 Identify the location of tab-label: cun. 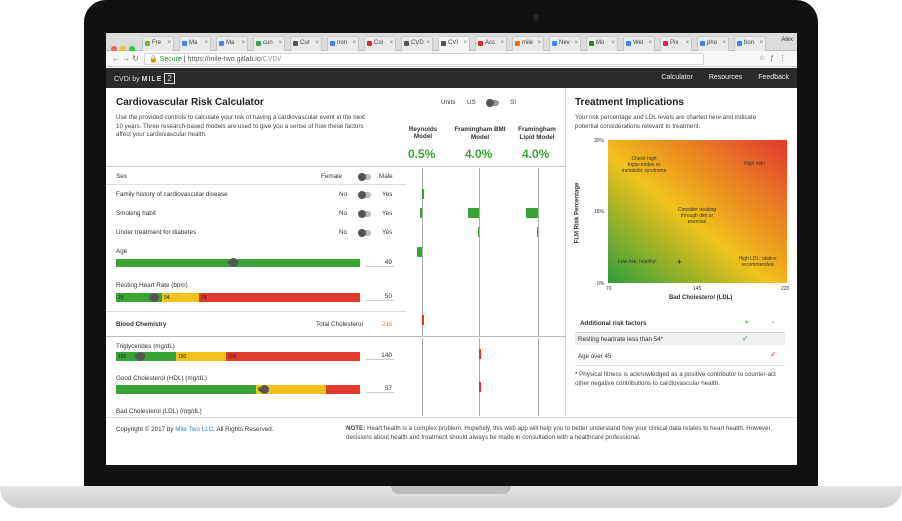
(268, 43).